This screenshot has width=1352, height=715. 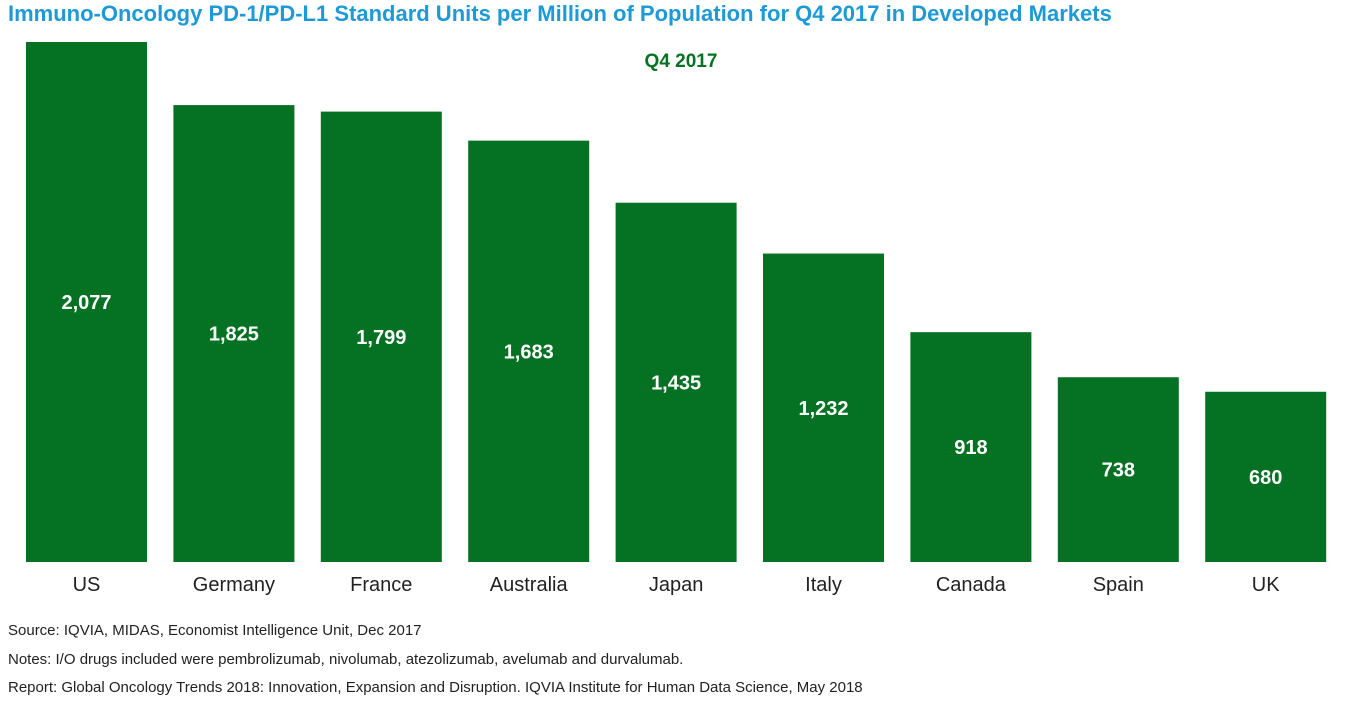 I want to click on x-tick-label: Australia, so click(x=529, y=585).